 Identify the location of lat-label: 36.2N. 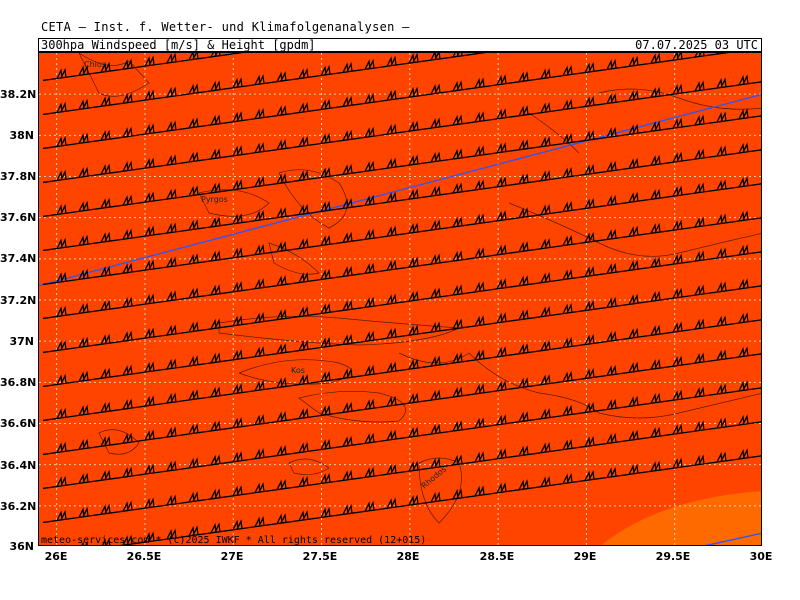
(18, 506).